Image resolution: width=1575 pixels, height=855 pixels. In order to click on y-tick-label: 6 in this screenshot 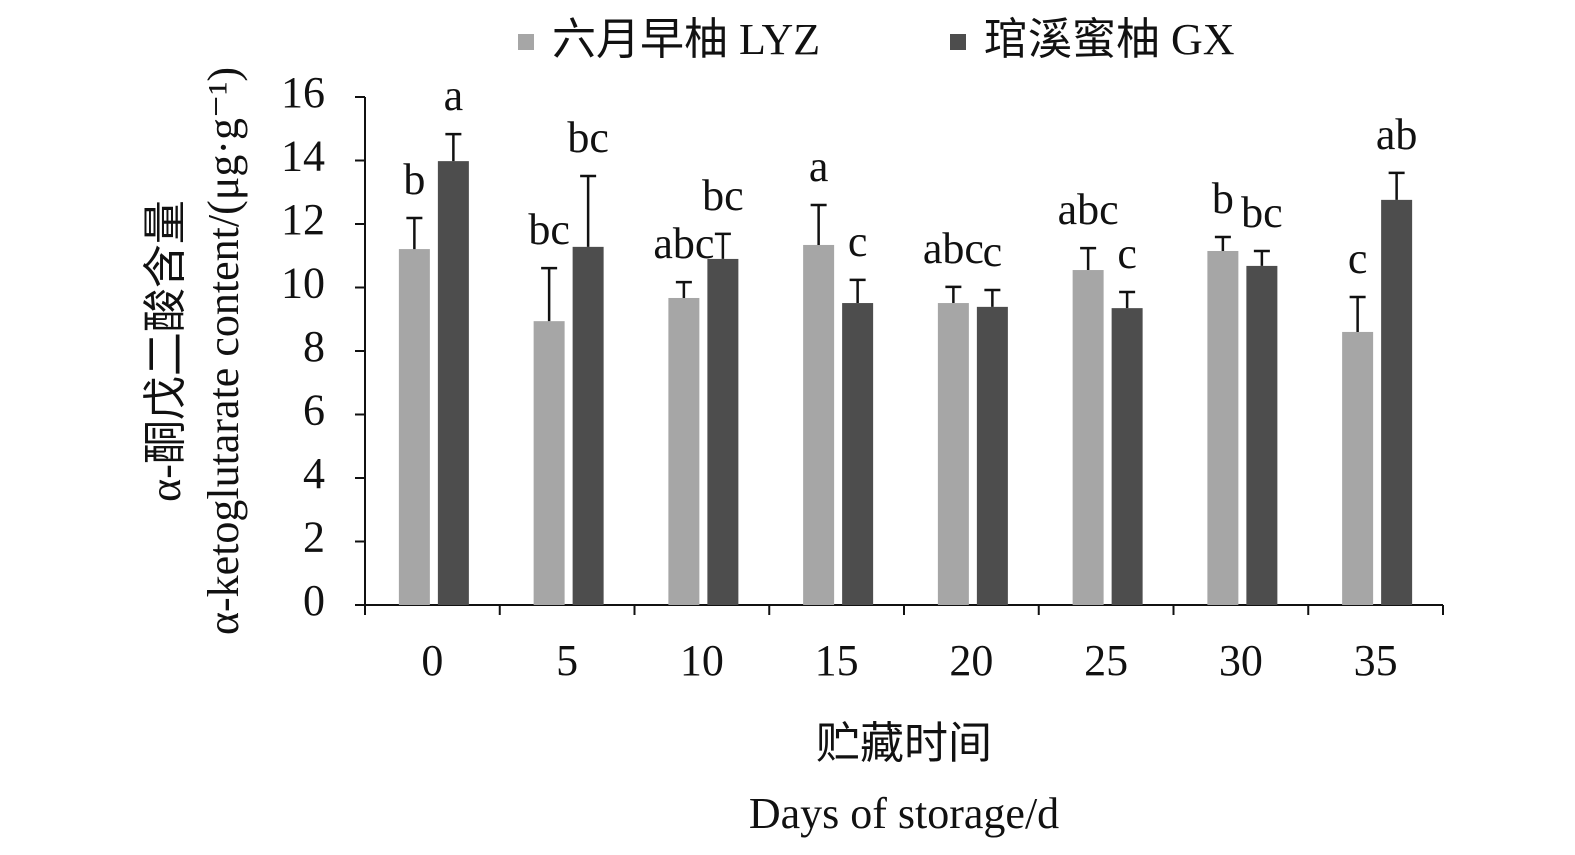, I will do `click(314, 410)`.